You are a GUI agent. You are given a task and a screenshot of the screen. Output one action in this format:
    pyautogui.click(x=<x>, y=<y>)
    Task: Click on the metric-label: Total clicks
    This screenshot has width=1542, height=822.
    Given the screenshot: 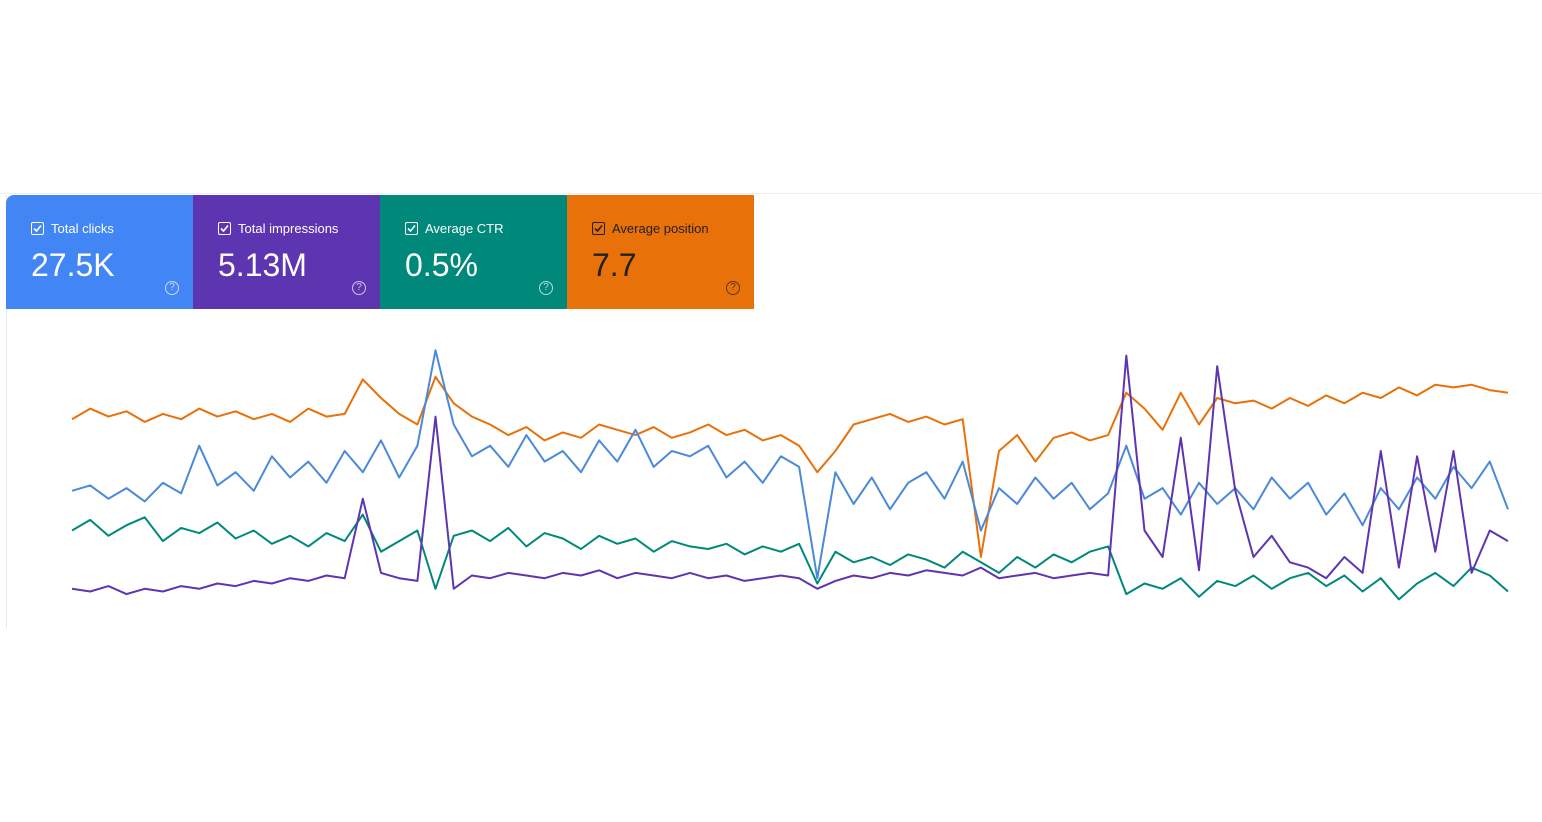 What is the action you would take?
    pyautogui.click(x=82, y=228)
    